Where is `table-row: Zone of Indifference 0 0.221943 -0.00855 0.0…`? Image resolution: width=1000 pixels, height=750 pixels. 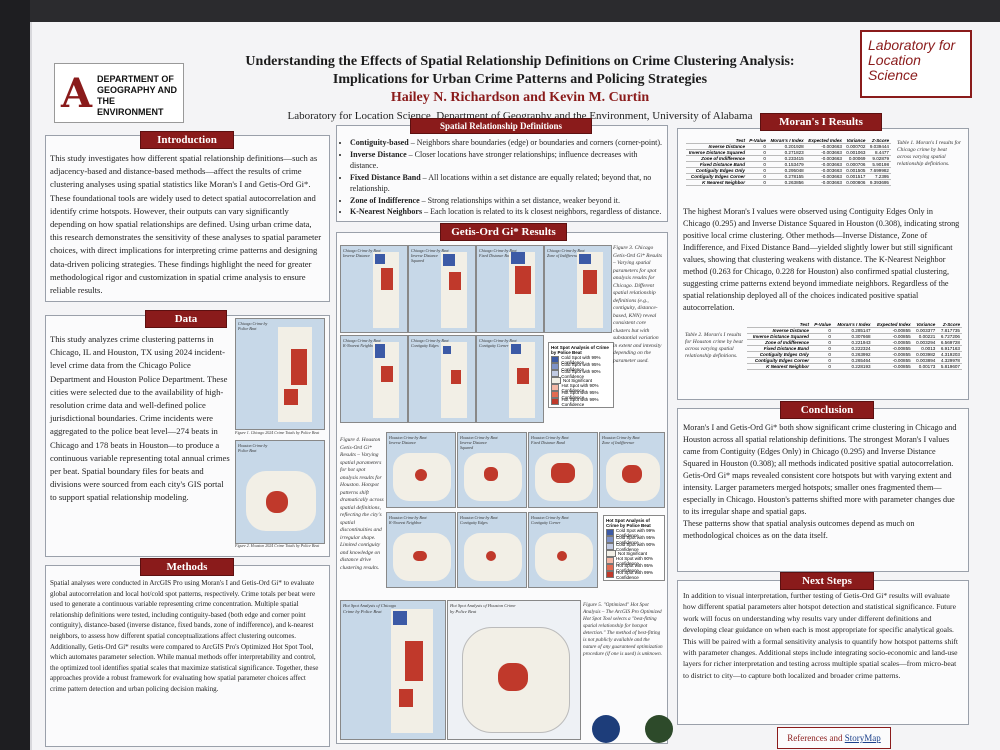 table-row: Zone of Indifference 0 0.221943 -0.00855 0.0… is located at coordinates (854, 342).